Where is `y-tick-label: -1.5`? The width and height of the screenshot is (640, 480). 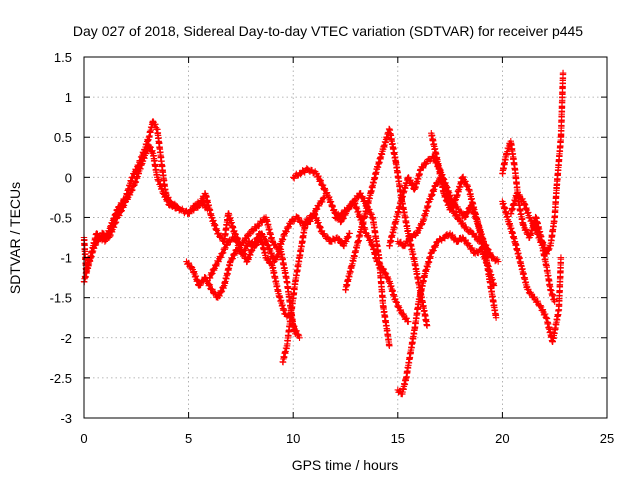
y-tick-label: -1.5 is located at coordinates (61, 298).